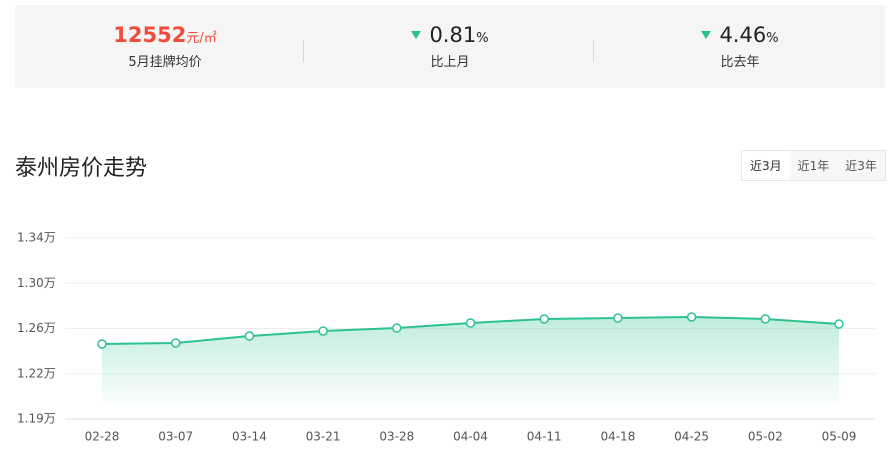 This screenshot has width=895, height=468. What do you see at coordinates (150, 35) in the screenshot?
I see `stat-value: 12552` at bounding box center [150, 35].